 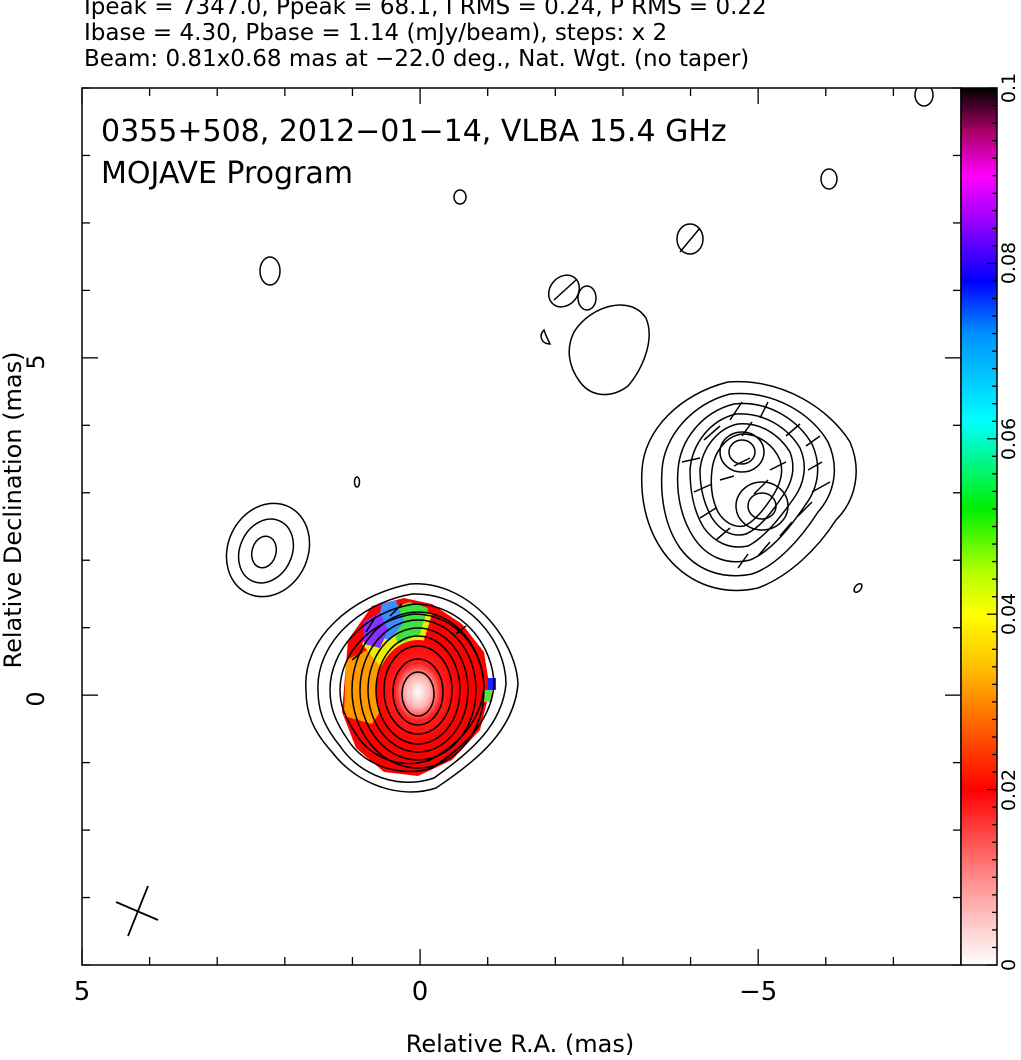 I want to click on colorbar-tick-label: 0.04, so click(x=1009, y=614).